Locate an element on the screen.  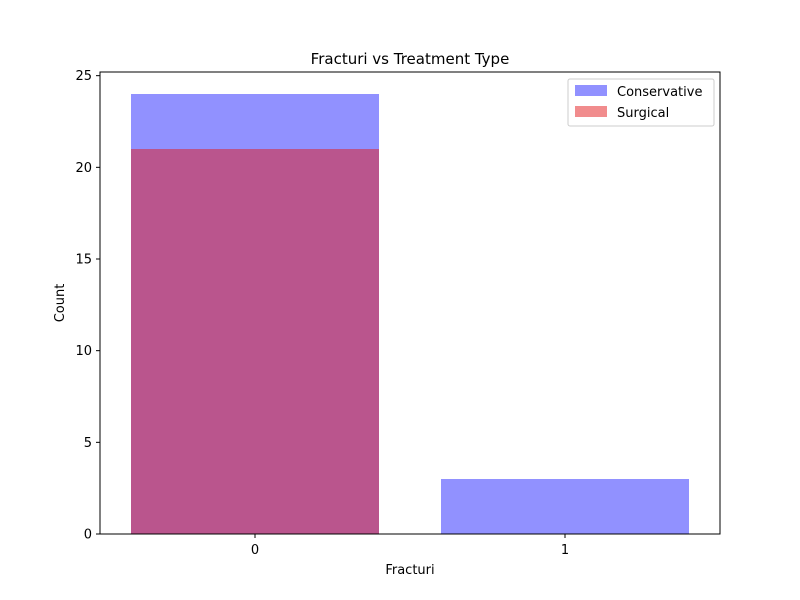
y-axis-label: Count is located at coordinates (60, 303).